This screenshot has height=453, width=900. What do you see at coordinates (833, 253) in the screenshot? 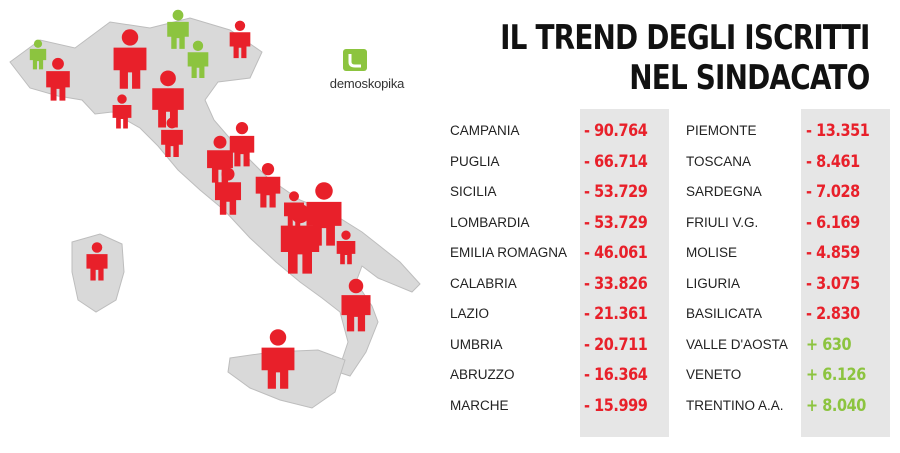
I see `region-value: - 4.859` at bounding box center [833, 253].